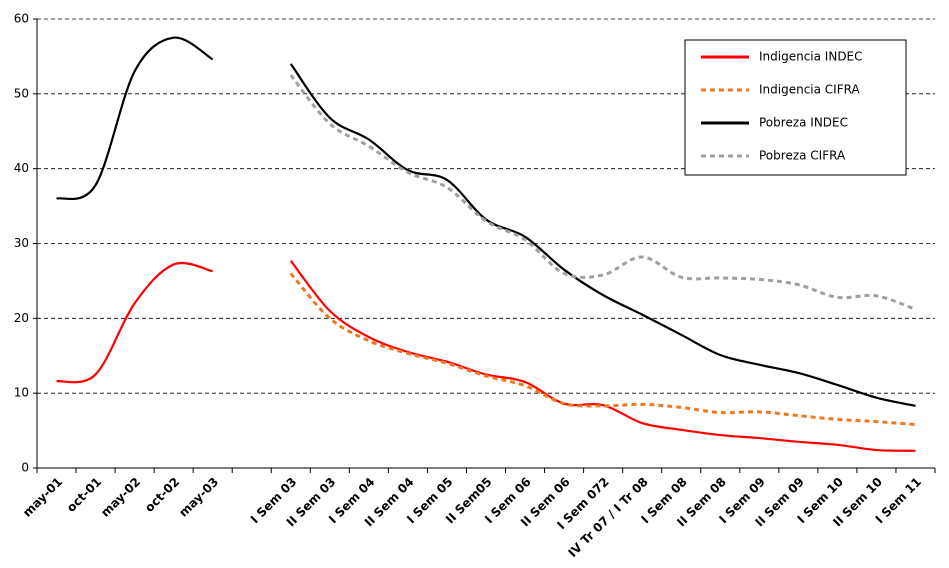 The height and width of the screenshot is (568, 949). I want to click on x-tick-label: may-03, so click(198, 497).